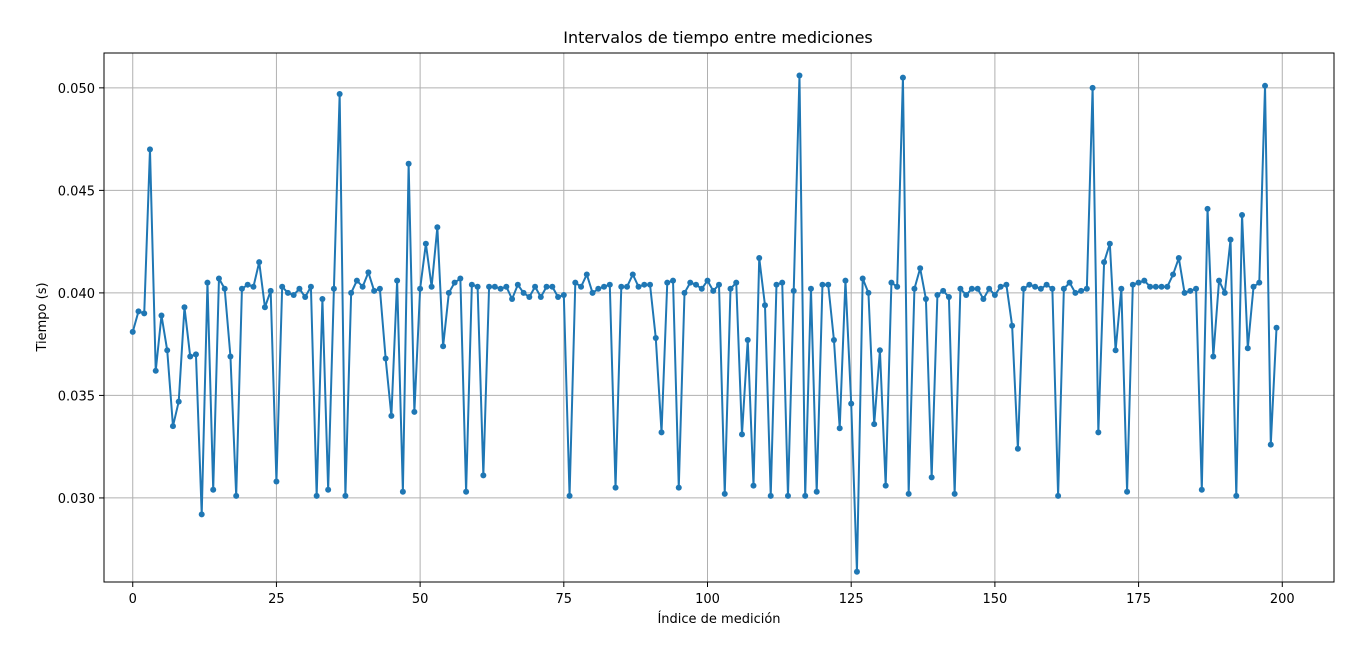 The width and height of the screenshot is (1366, 663). I want to click on x-tick-label: 75, so click(564, 599).